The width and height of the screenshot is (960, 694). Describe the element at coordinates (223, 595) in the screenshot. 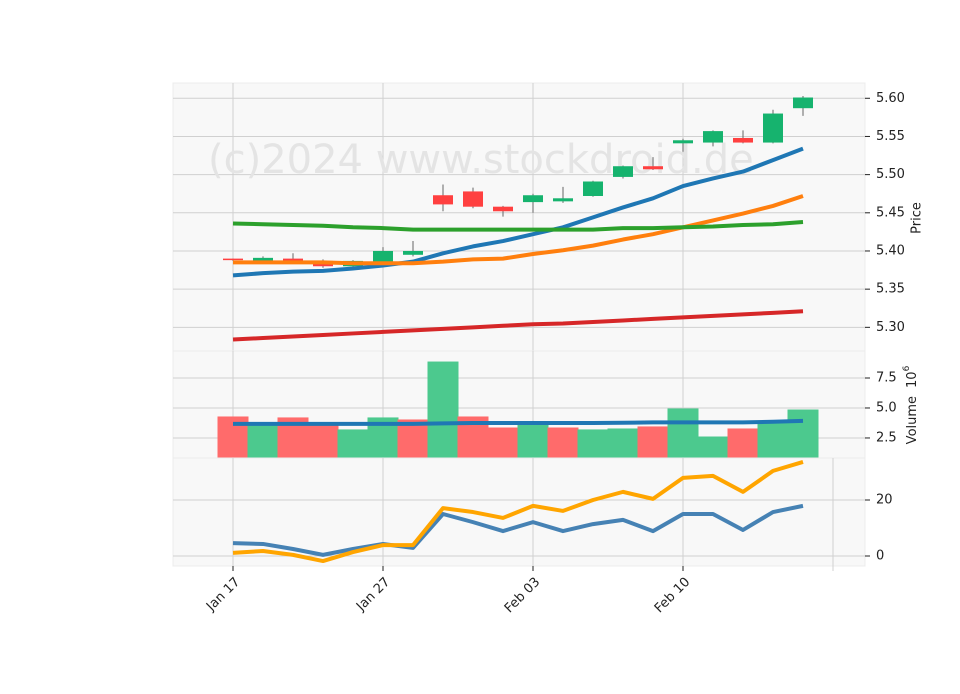

I see `x-tick-label: Jan 17` at that location.